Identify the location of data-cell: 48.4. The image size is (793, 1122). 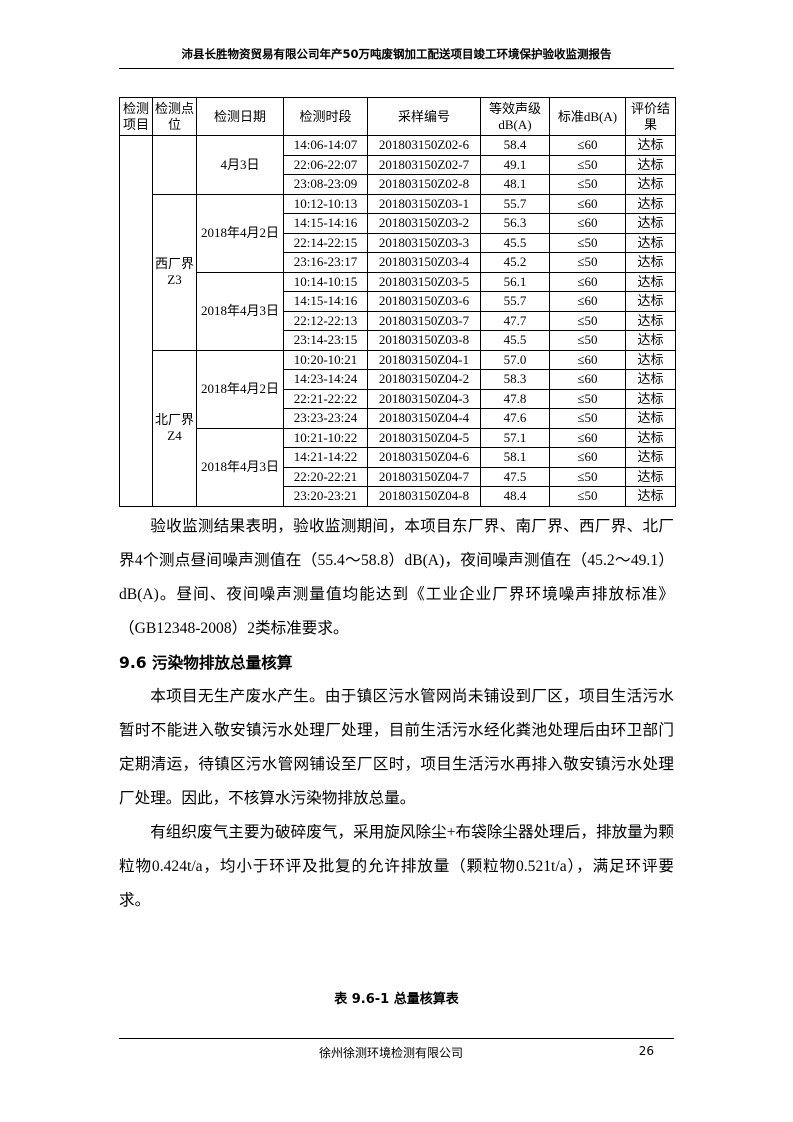
(515, 496).